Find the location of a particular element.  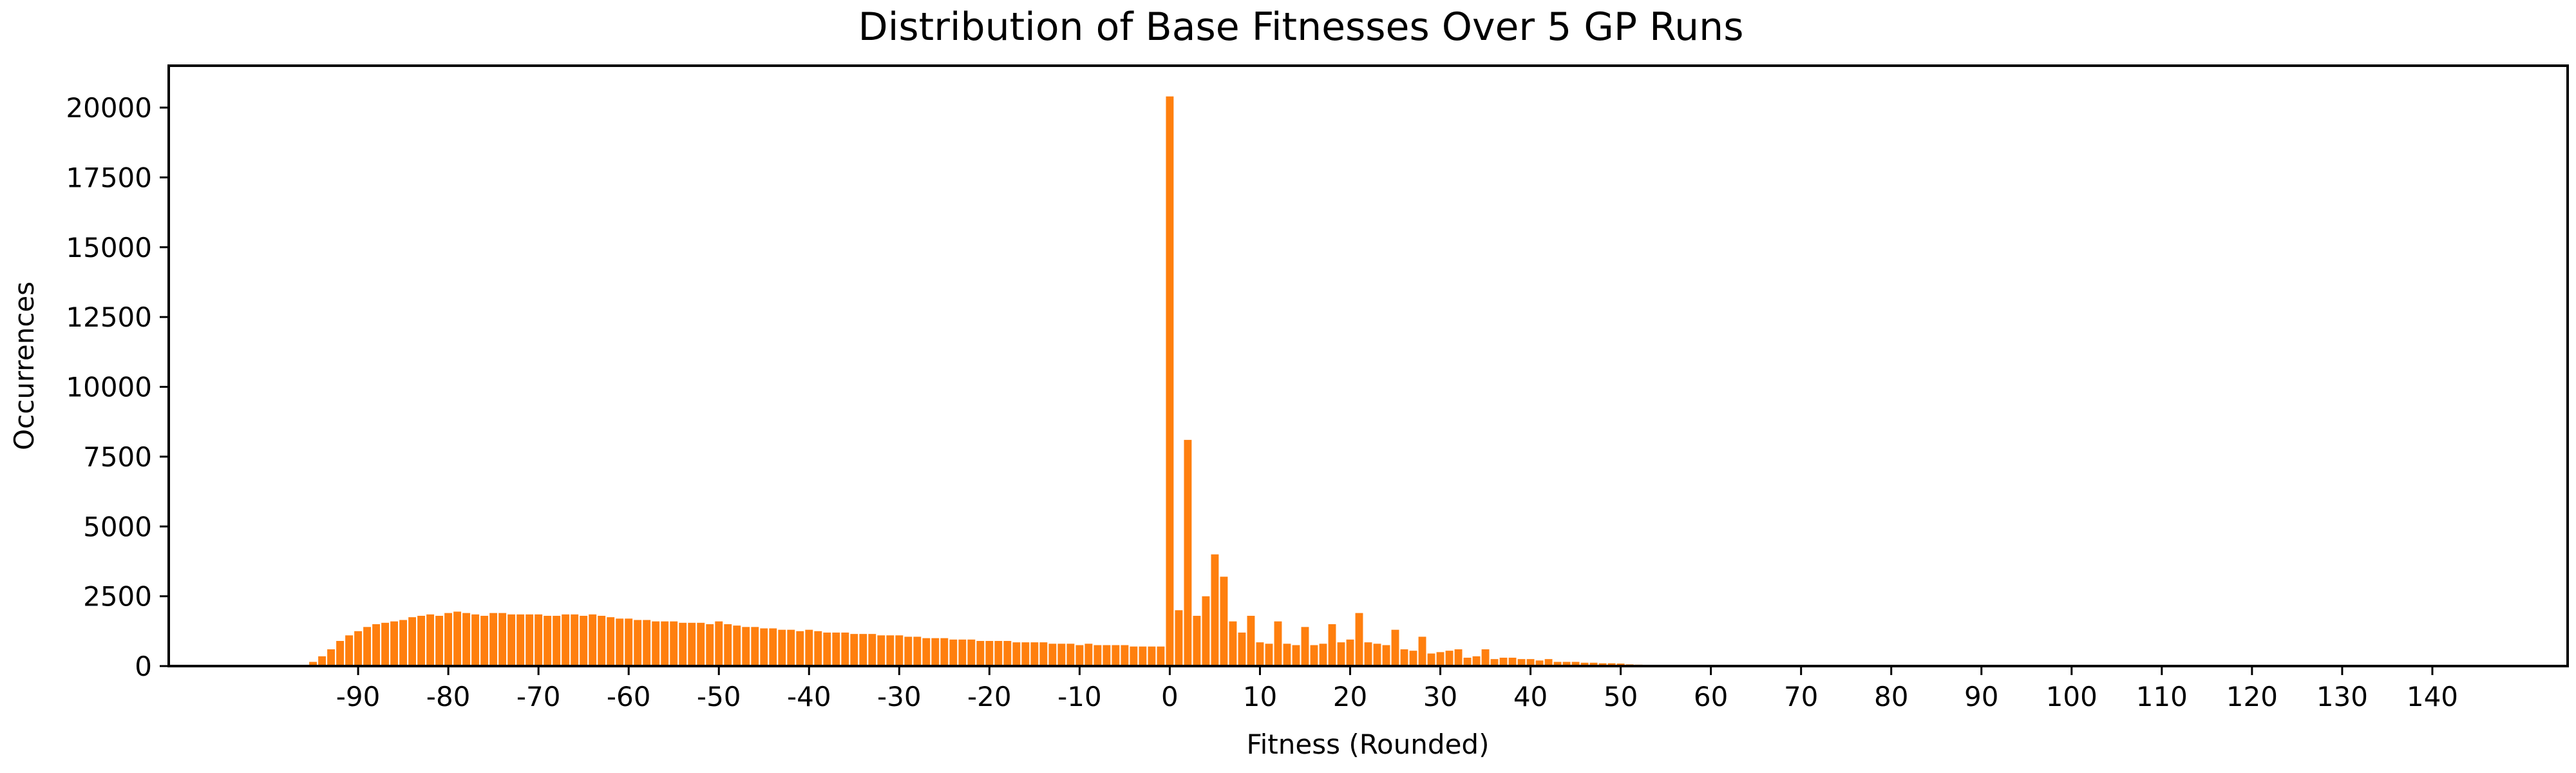

x-tick-label: 50 is located at coordinates (1621, 696).